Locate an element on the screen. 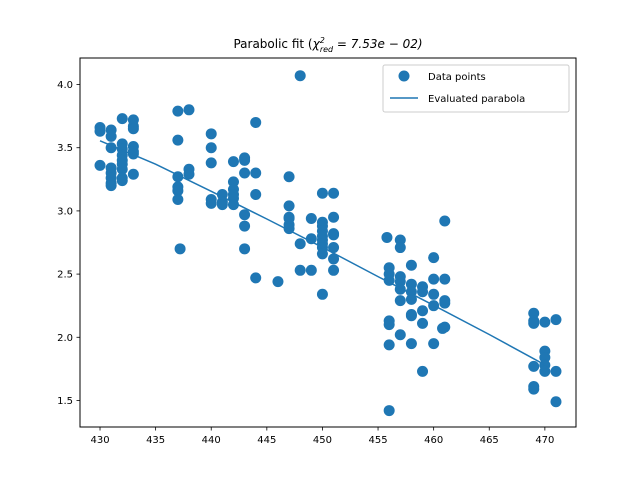  legend-label-evaluated-parabola: Evaluated parabola is located at coordinates (476, 99).